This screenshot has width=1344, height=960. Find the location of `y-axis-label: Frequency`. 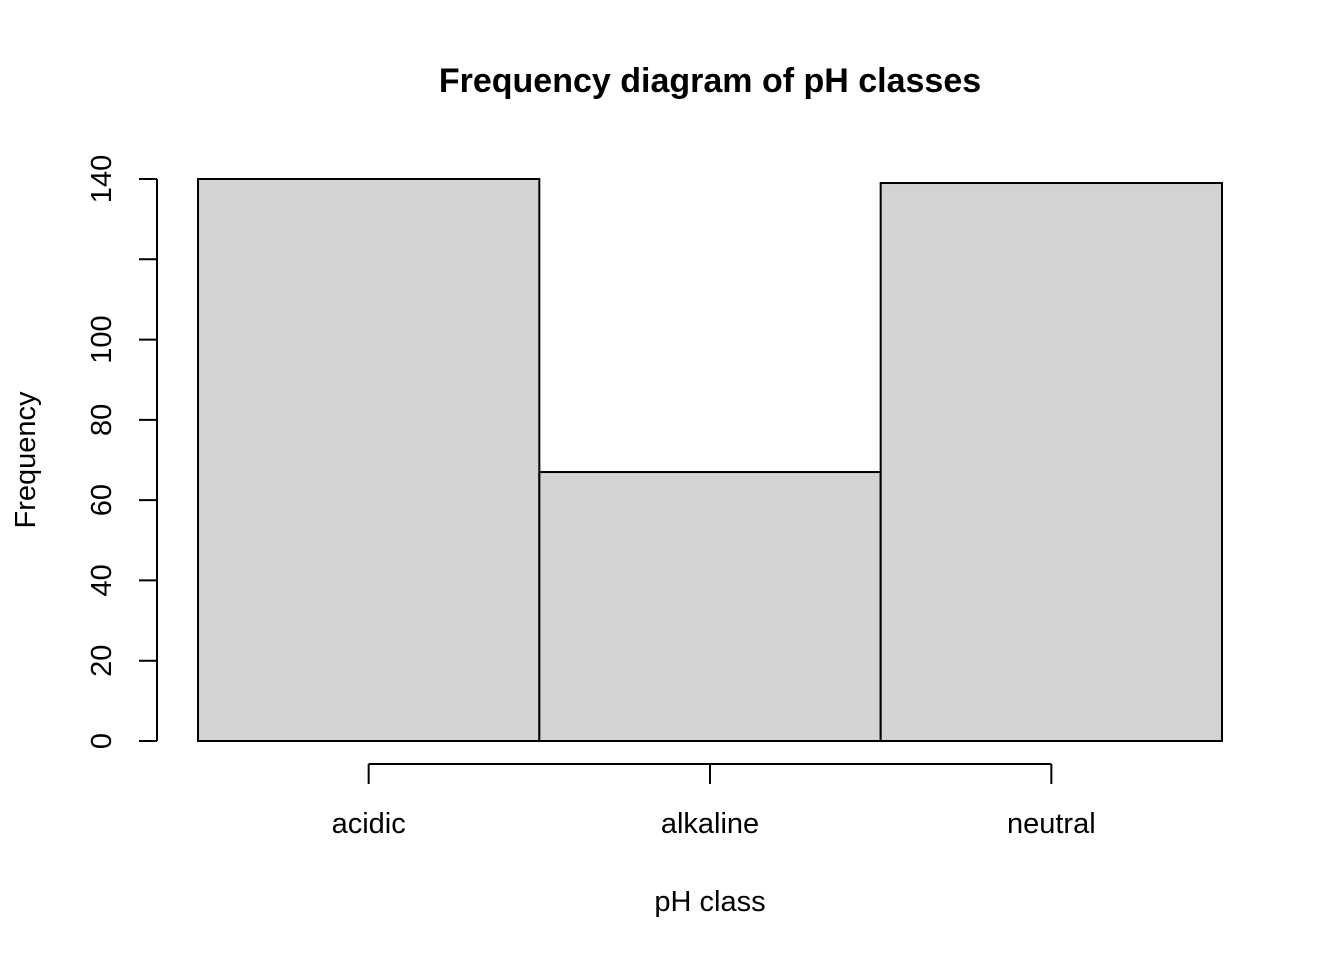

y-axis-label: Frequency is located at coordinates (26, 460).